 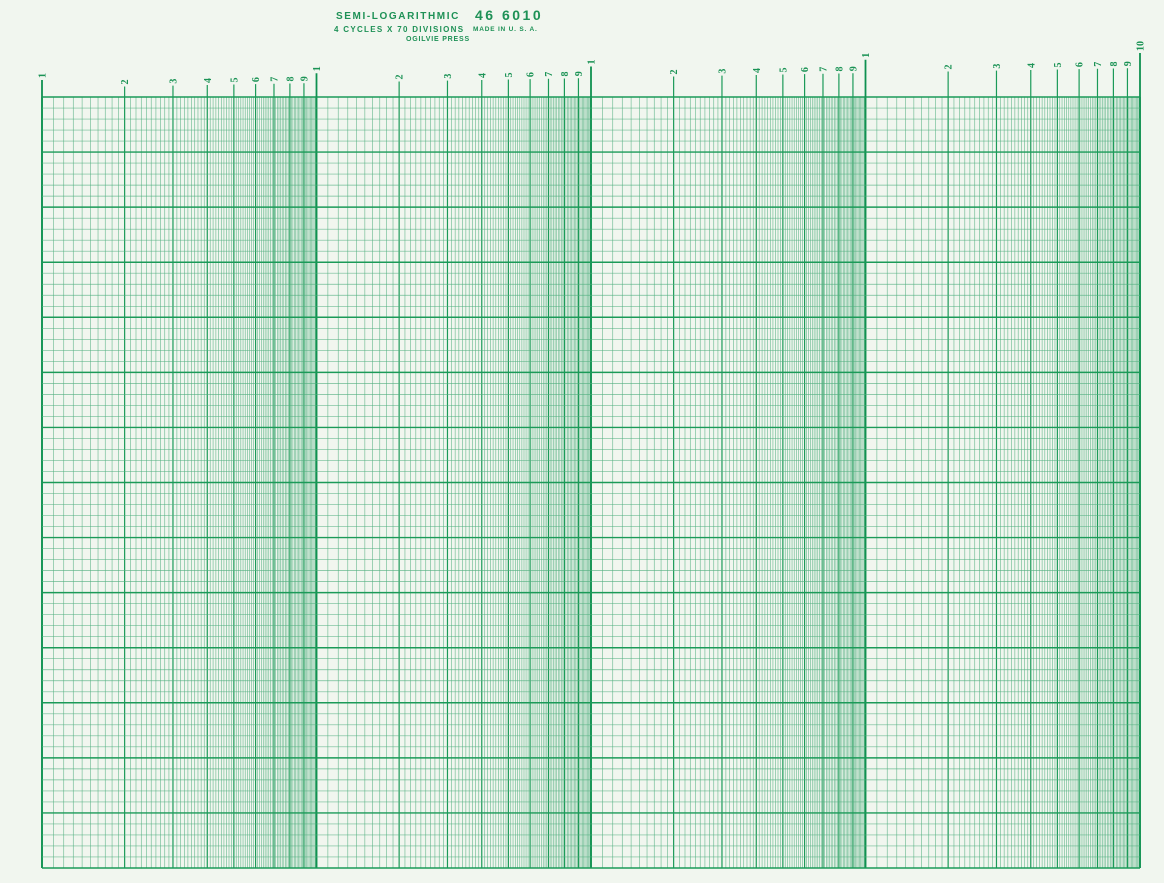 What do you see at coordinates (505, 29) in the screenshot?
I see `made-in-label: MADE IN U. S. A.` at bounding box center [505, 29].